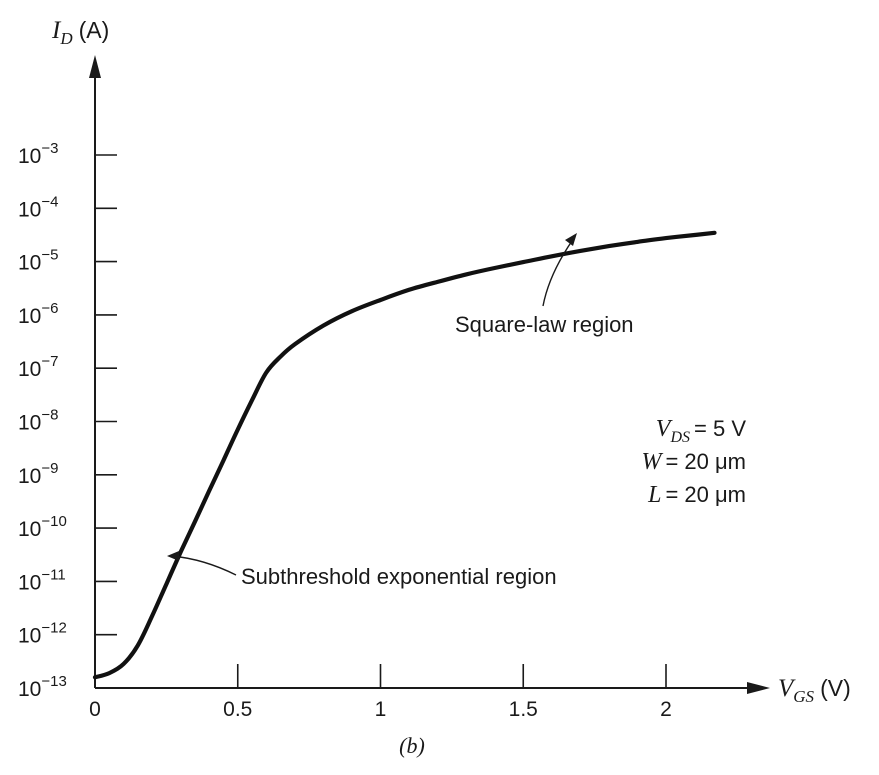 The image size is (879, 775). I want to click on x-tick-label: 0.5, so click(237, 709).